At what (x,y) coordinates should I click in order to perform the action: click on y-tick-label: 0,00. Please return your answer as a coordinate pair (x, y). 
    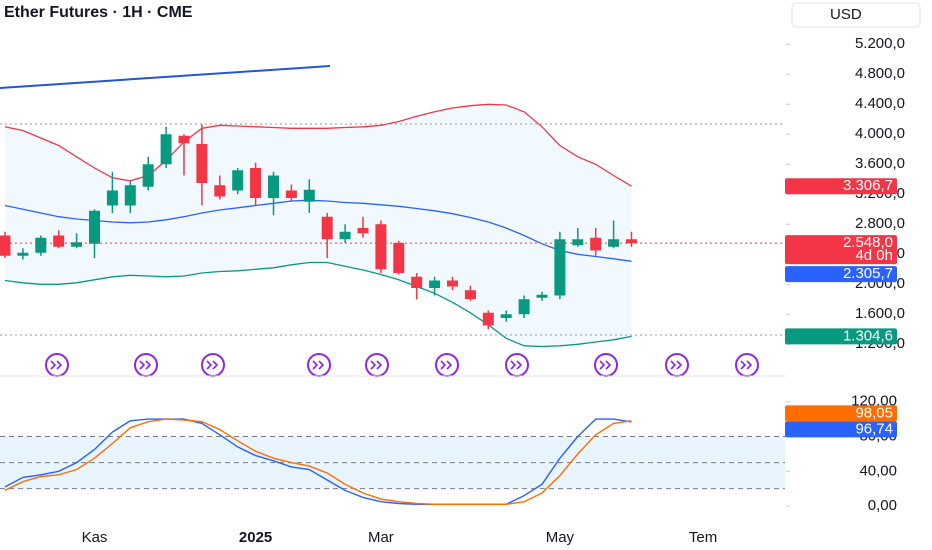
    Looking at the image, I should click on (882, 505).